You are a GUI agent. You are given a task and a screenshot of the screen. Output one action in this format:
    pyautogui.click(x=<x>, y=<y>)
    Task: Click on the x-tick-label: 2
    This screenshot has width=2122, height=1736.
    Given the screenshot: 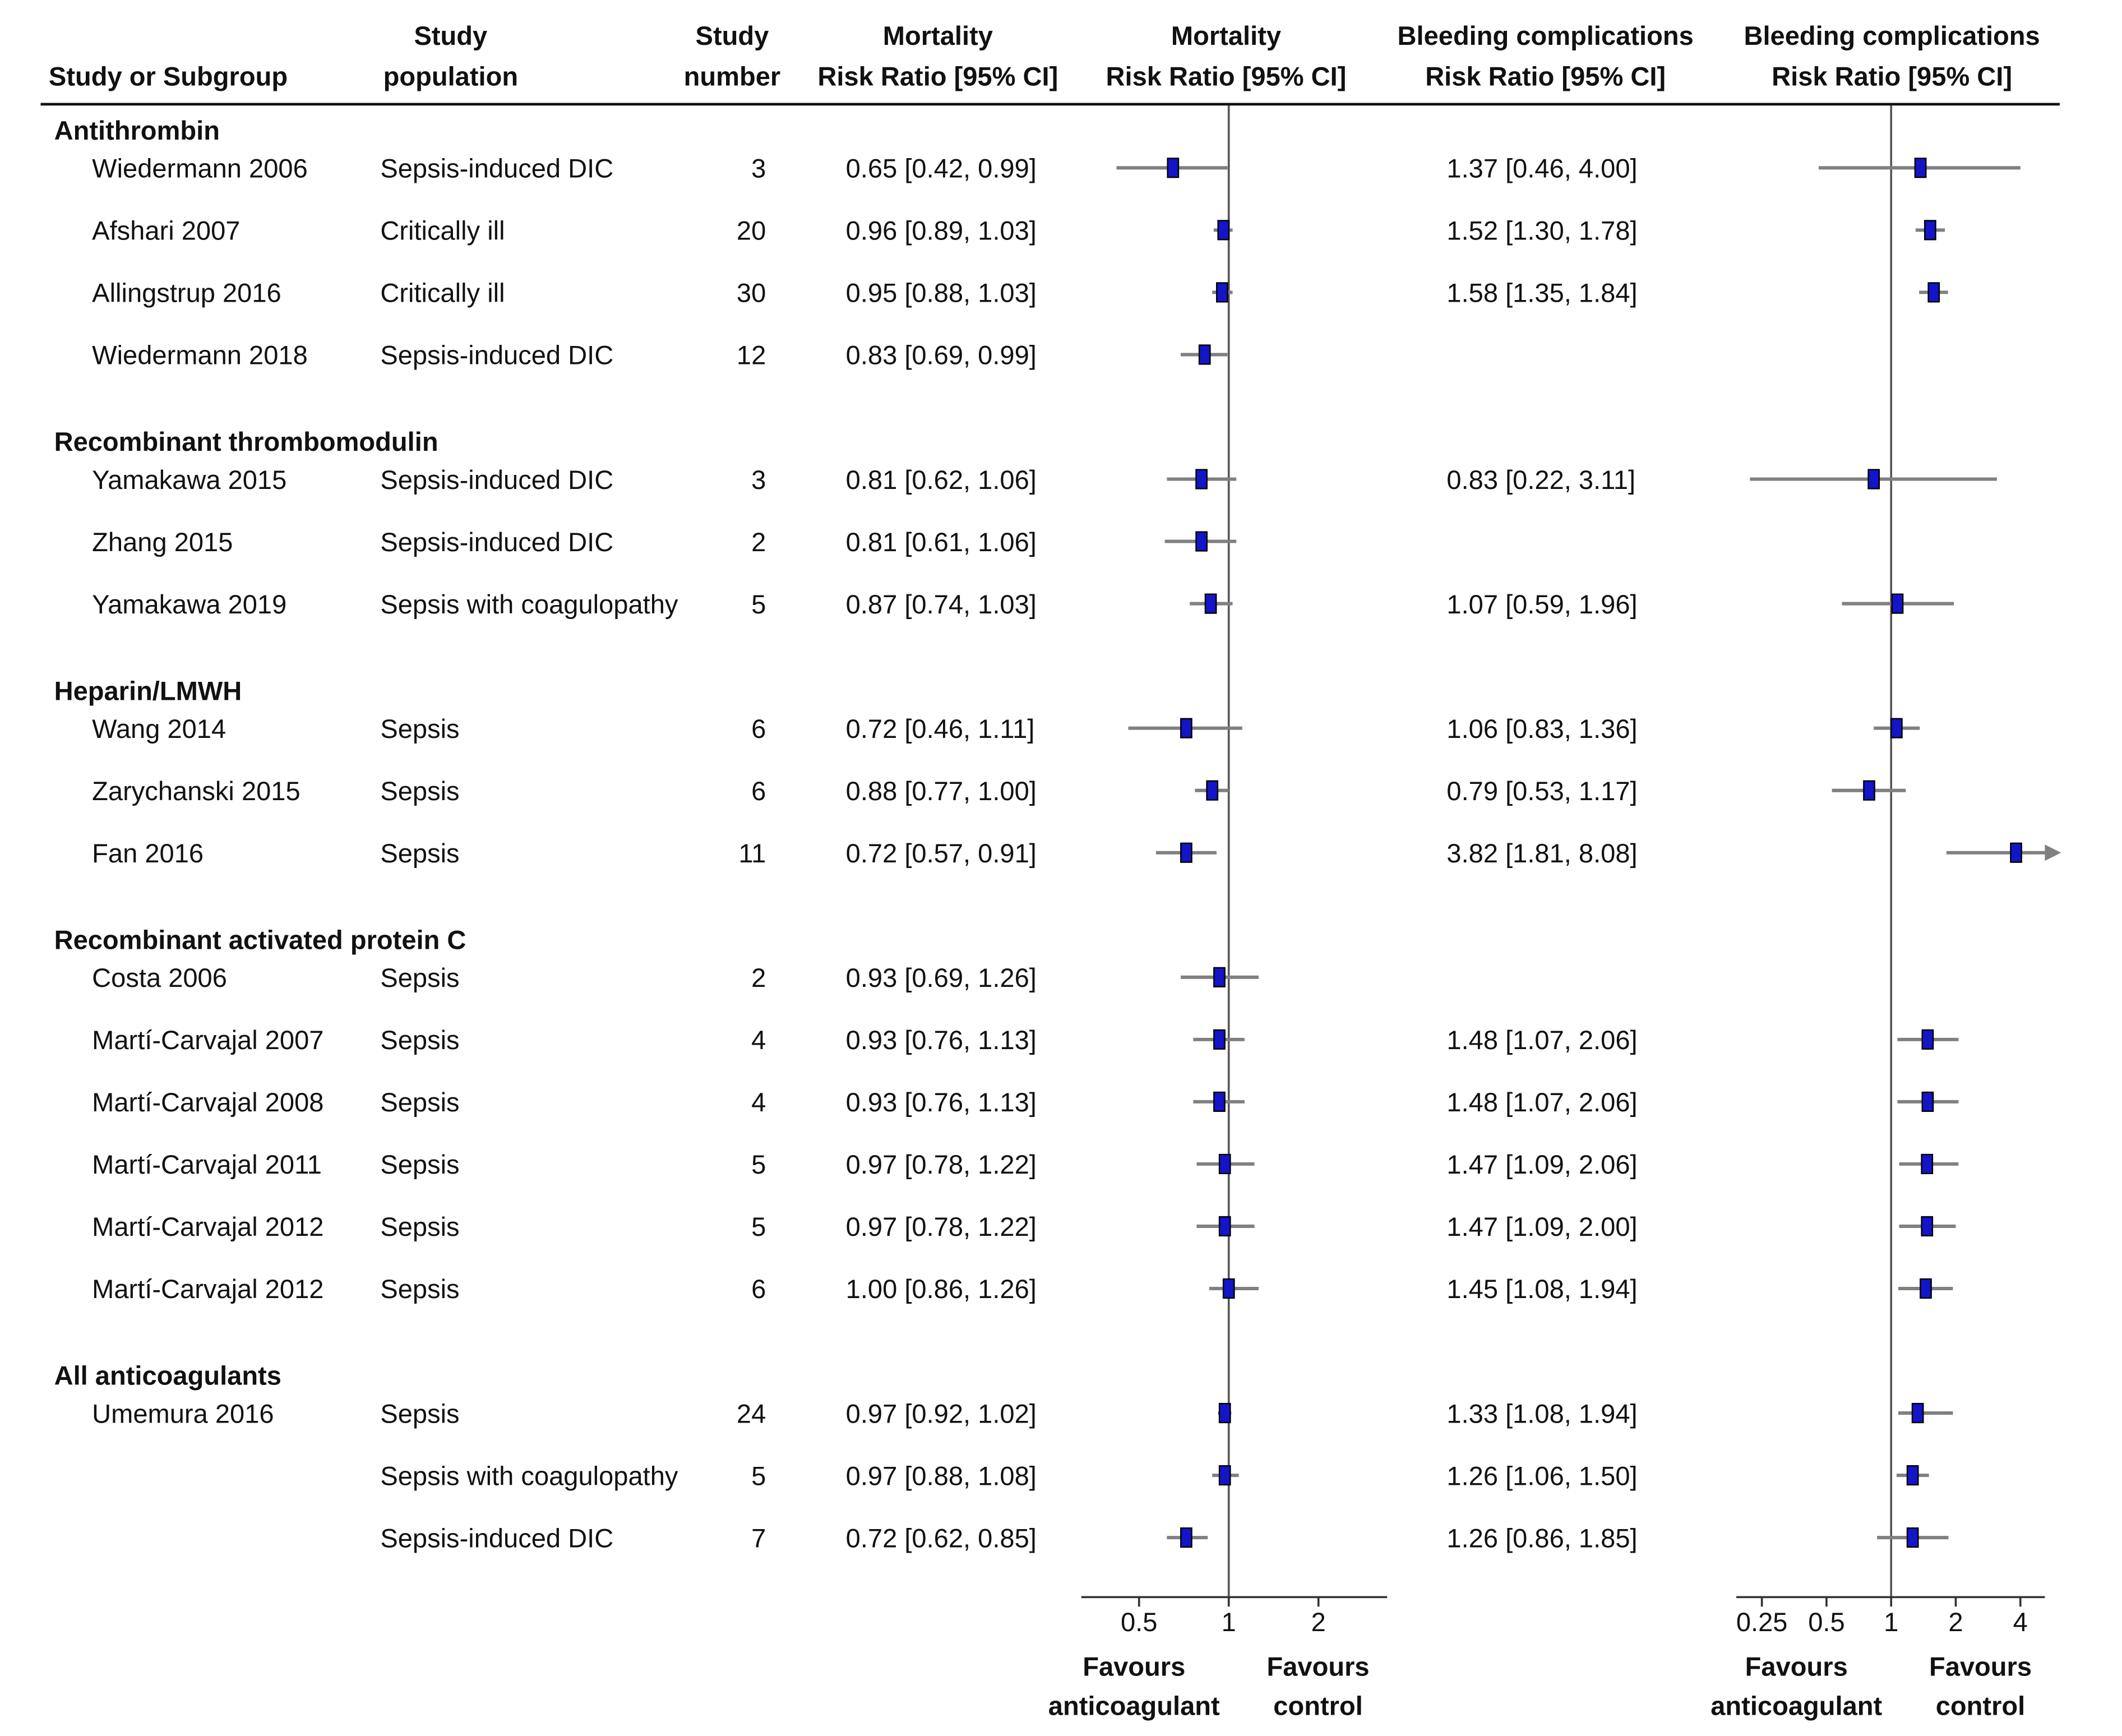 What is the action you would take?
    pyautogui.click(x=1319, y=1622)
    